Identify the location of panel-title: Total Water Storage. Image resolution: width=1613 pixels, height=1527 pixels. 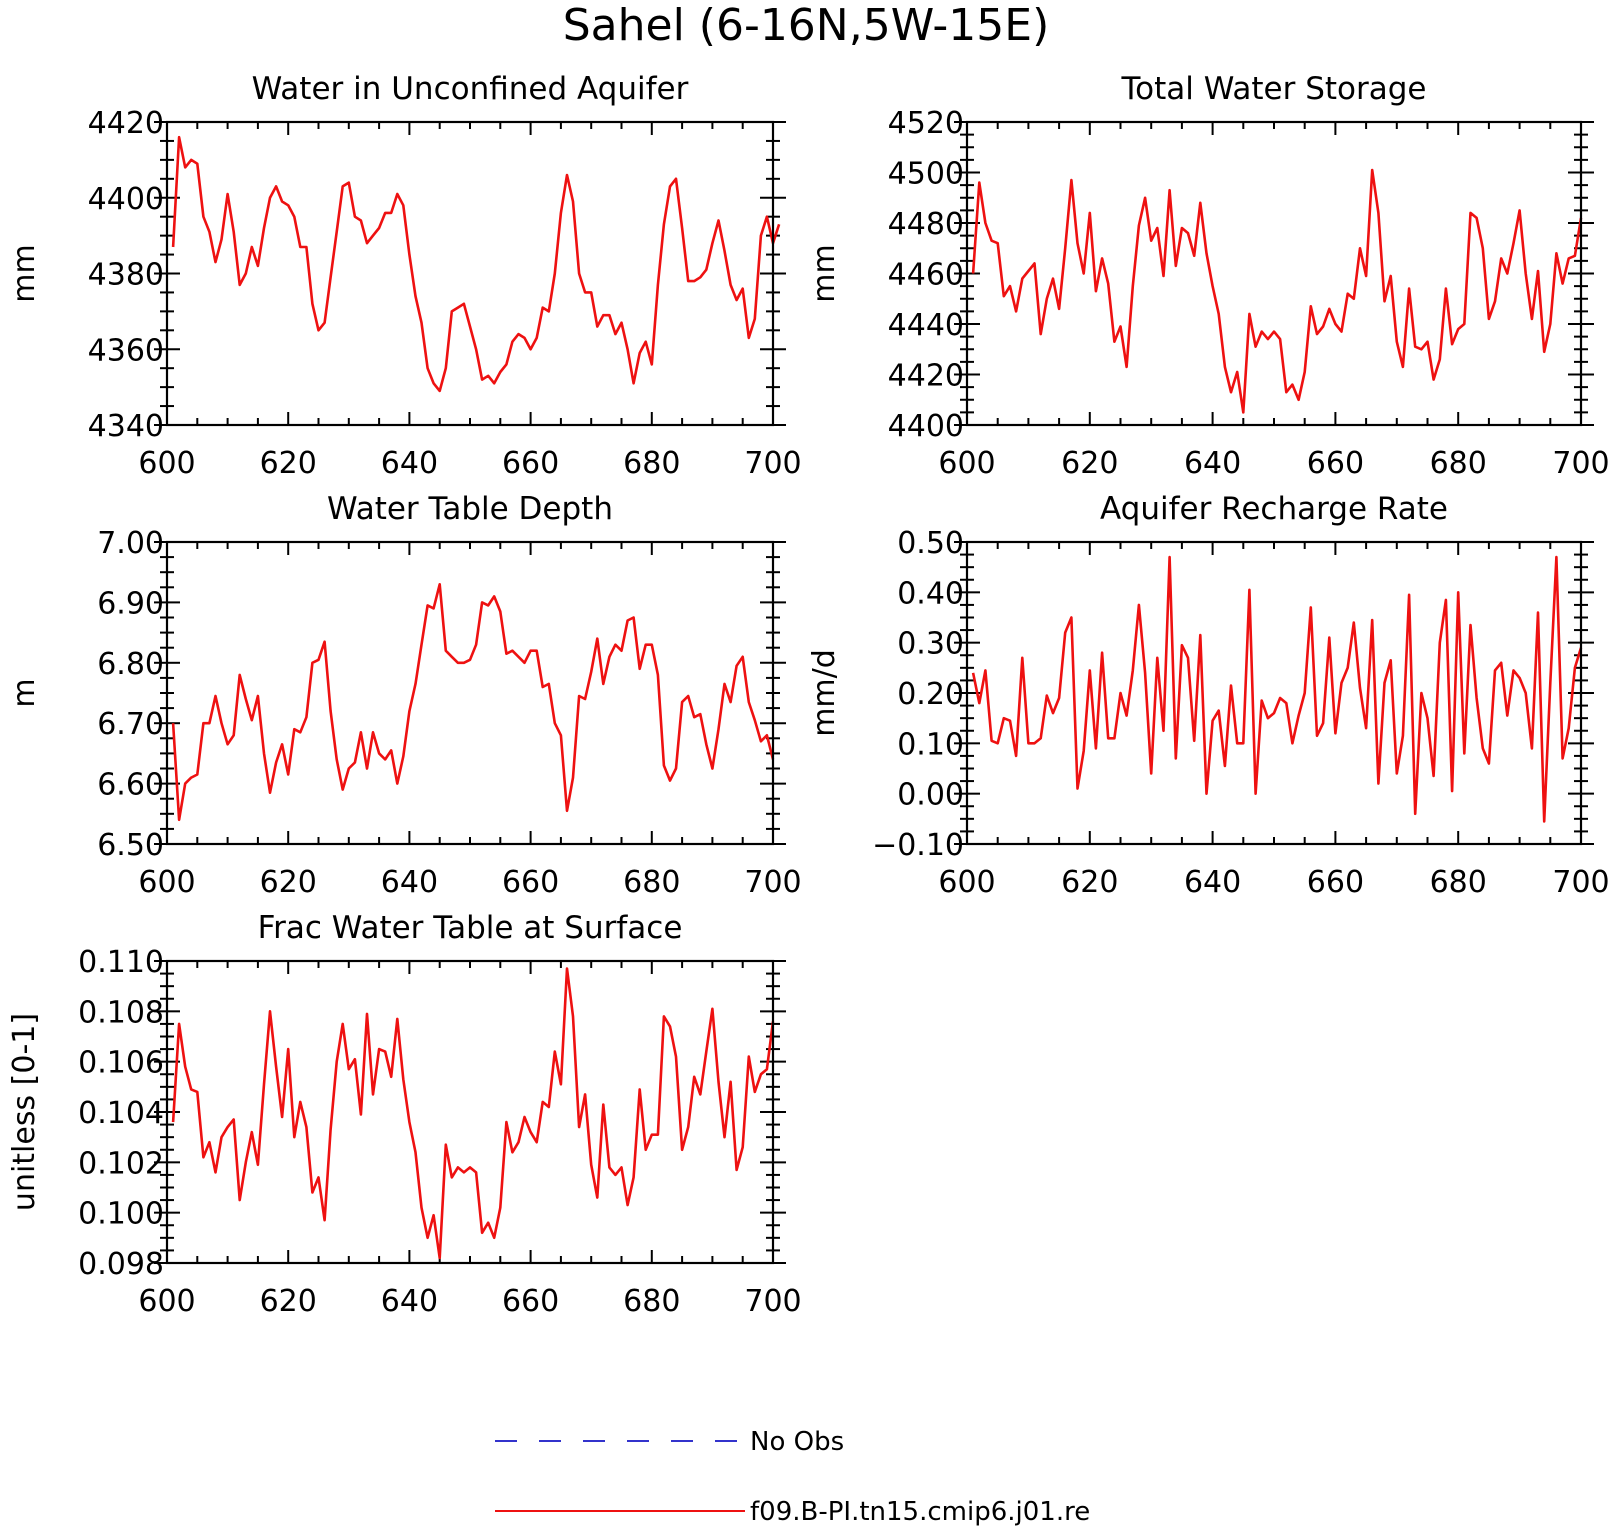
(1273, 89).